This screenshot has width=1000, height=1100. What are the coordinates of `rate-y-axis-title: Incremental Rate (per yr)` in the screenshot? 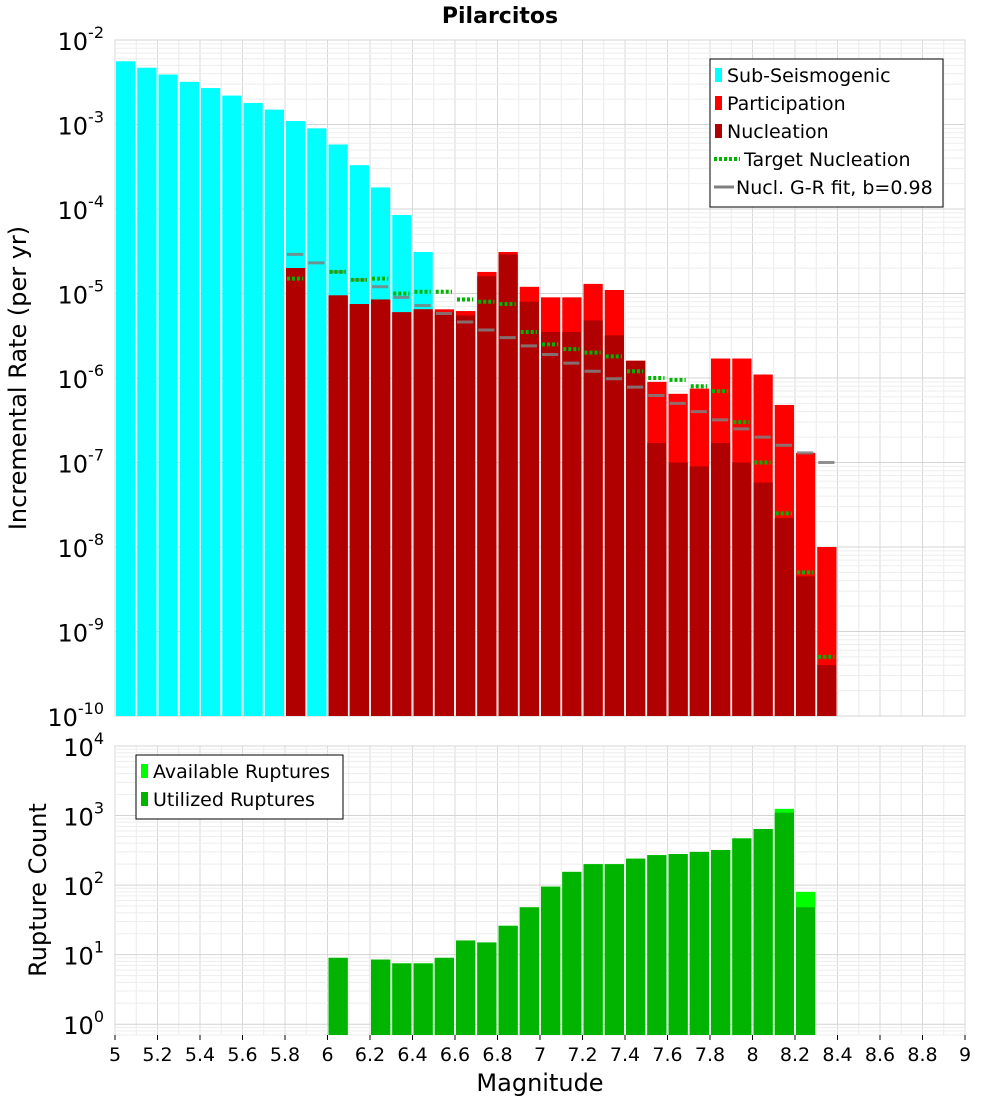 It's located at (18, 378).